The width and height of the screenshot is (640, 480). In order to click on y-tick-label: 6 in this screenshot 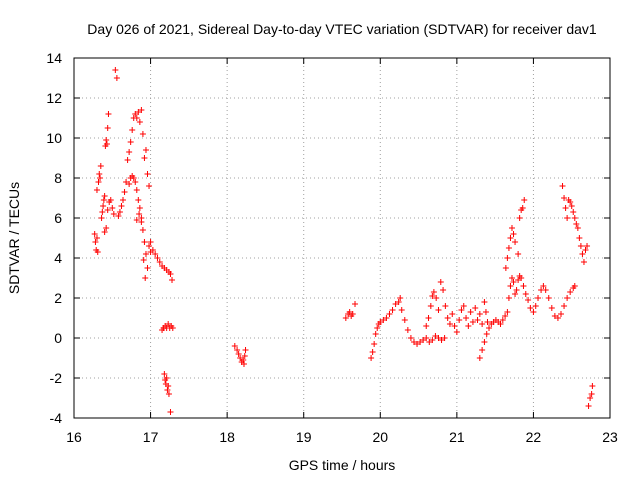, I will do `click(58, 218)`.